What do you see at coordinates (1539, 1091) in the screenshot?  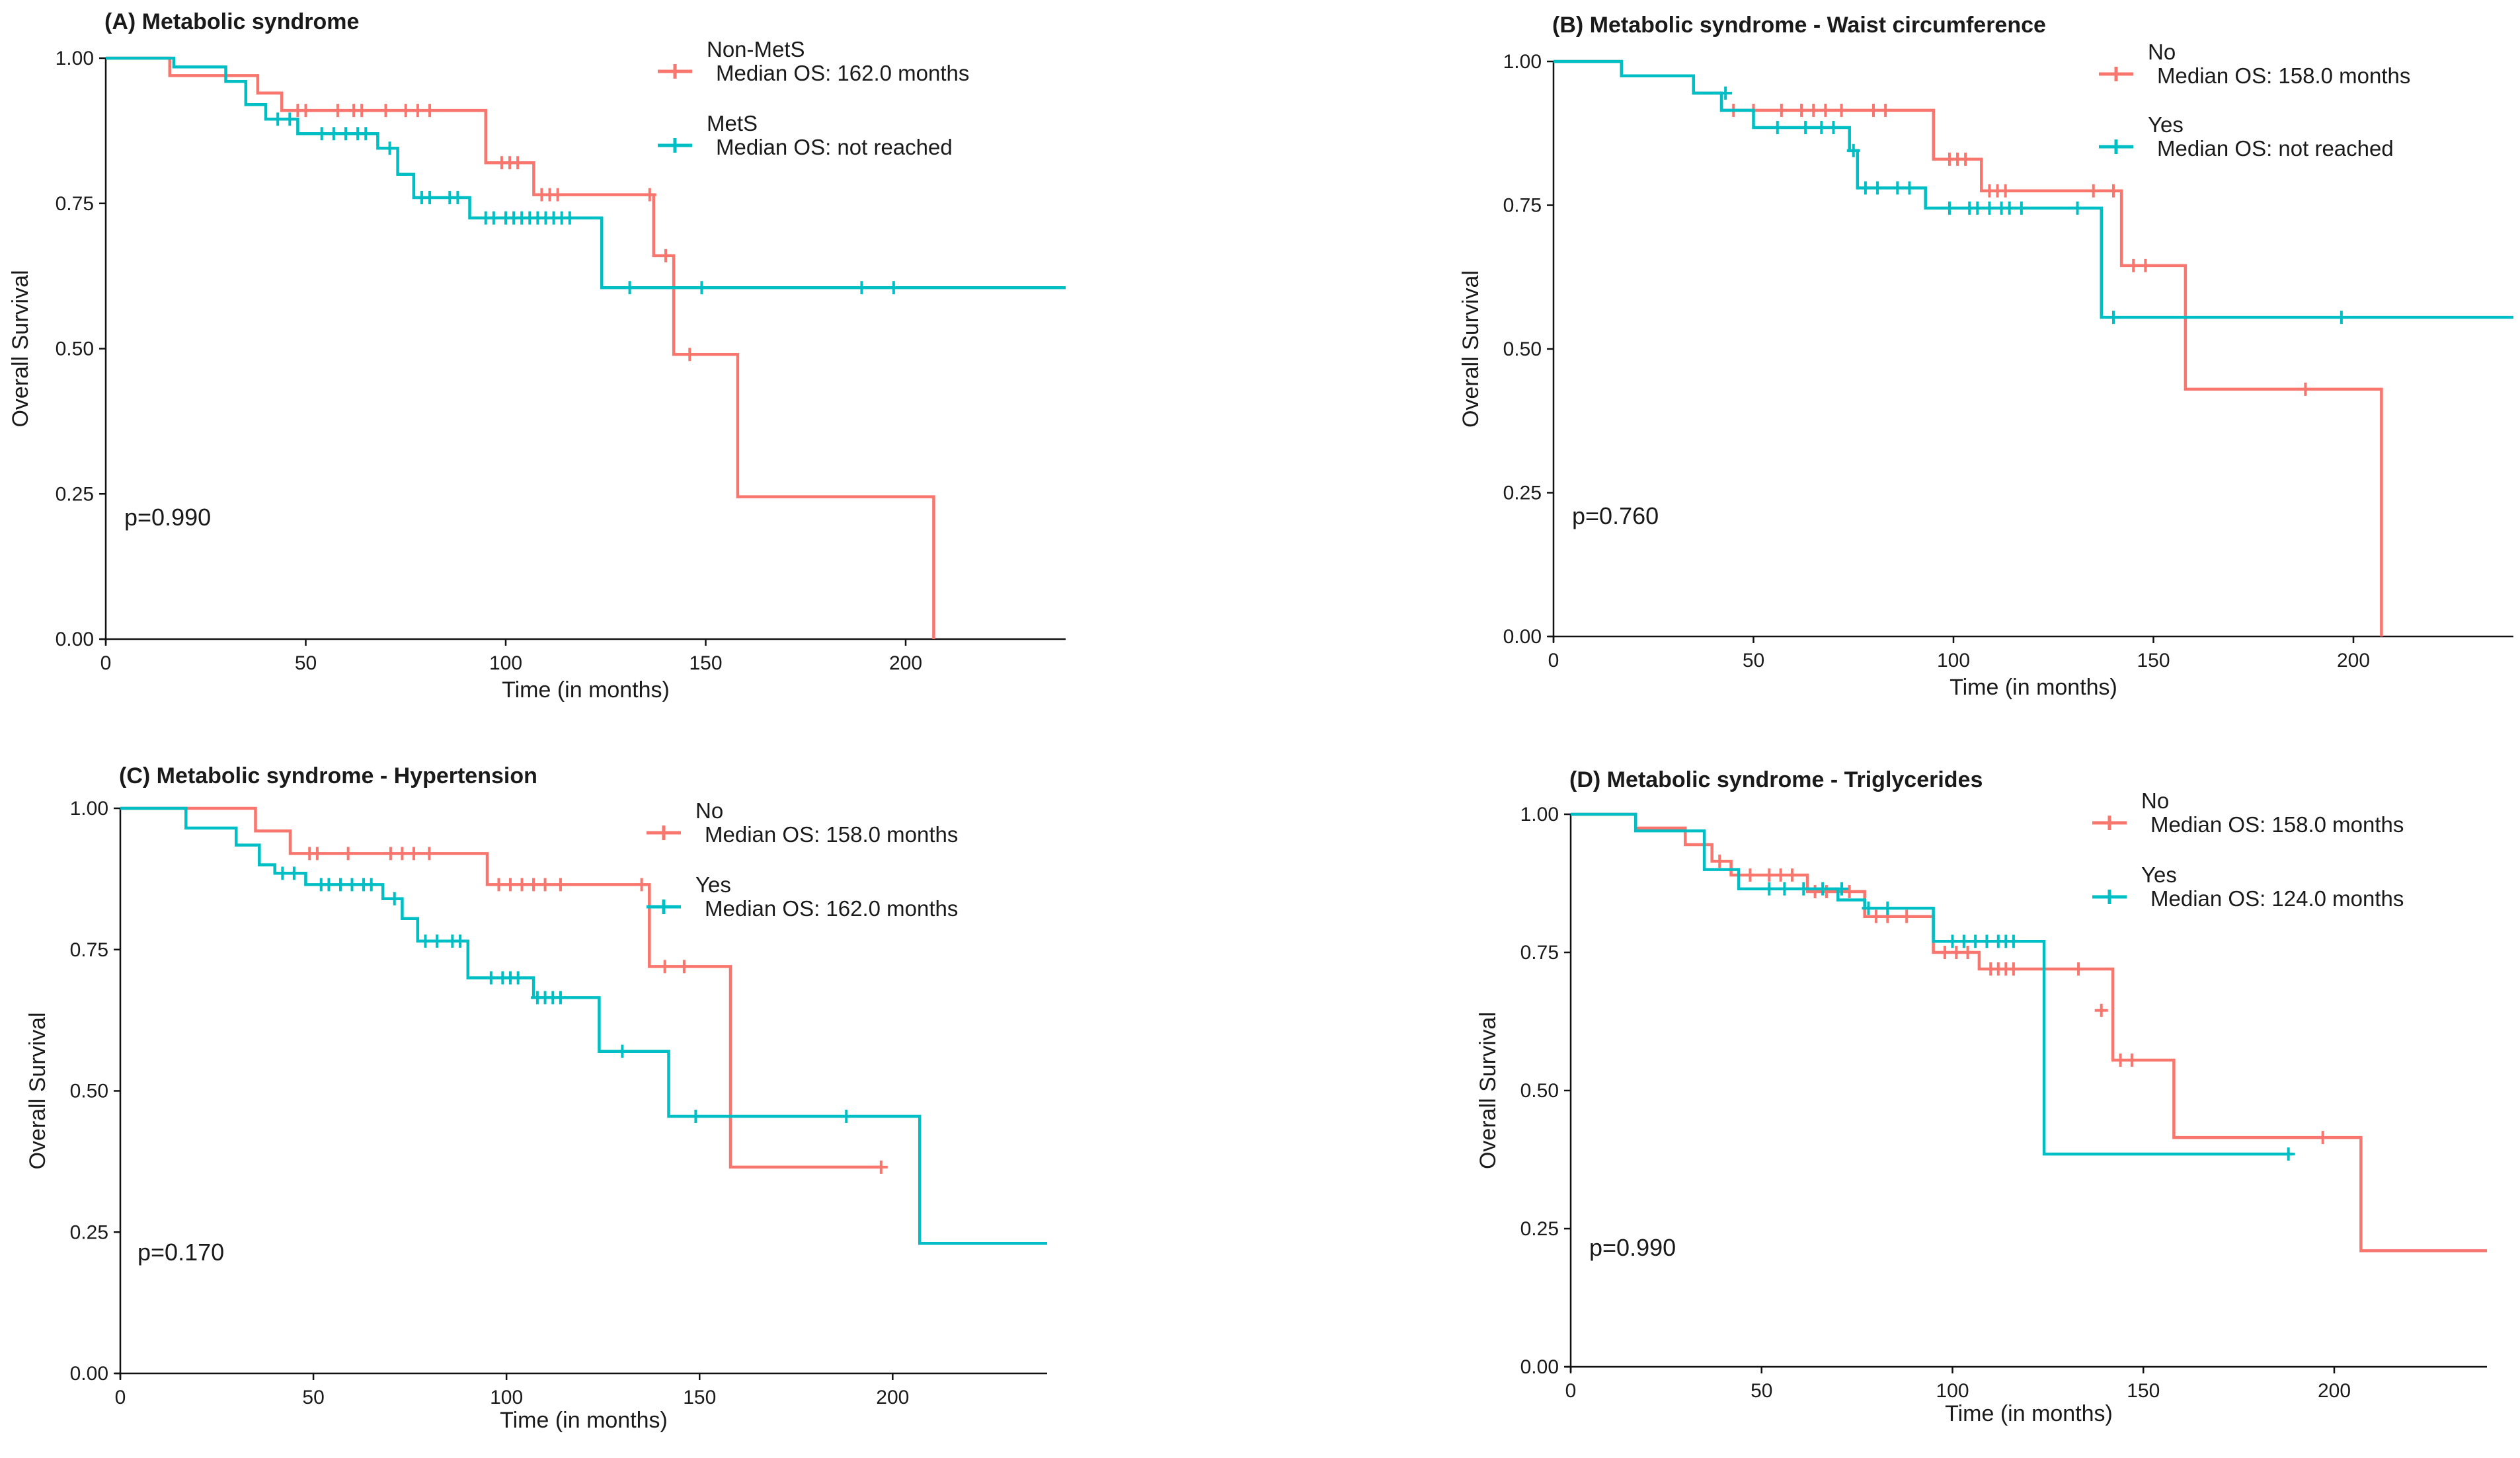 I see `y-tick-label: 0.50` at bounding box center [1539, 1091].